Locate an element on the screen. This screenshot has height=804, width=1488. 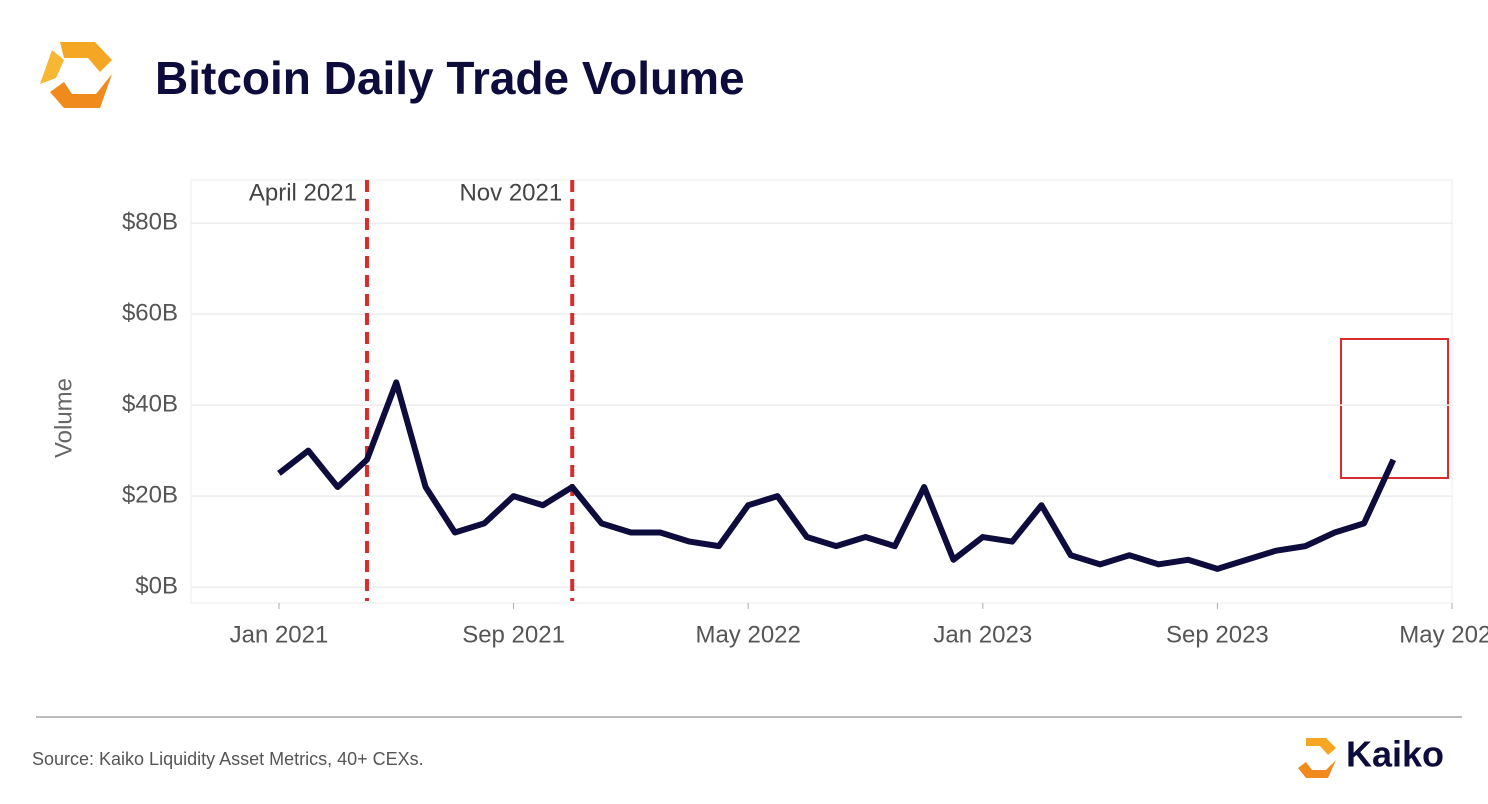
x-tick-label: May 2024 is located at coordinates (1443, 634).